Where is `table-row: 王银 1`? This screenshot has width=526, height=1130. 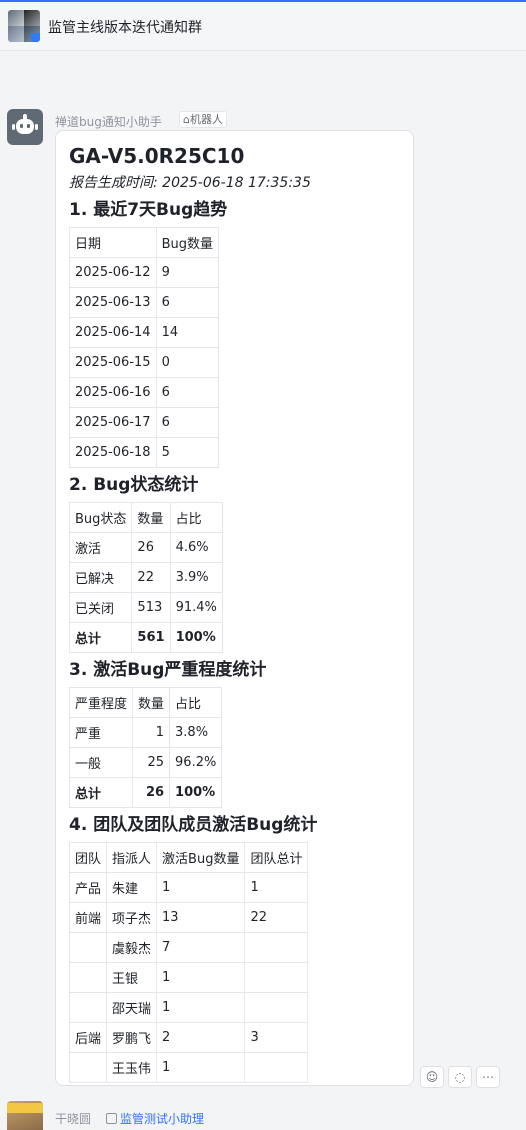 table-row: 王银 1 is located at coordinates (188, 977).